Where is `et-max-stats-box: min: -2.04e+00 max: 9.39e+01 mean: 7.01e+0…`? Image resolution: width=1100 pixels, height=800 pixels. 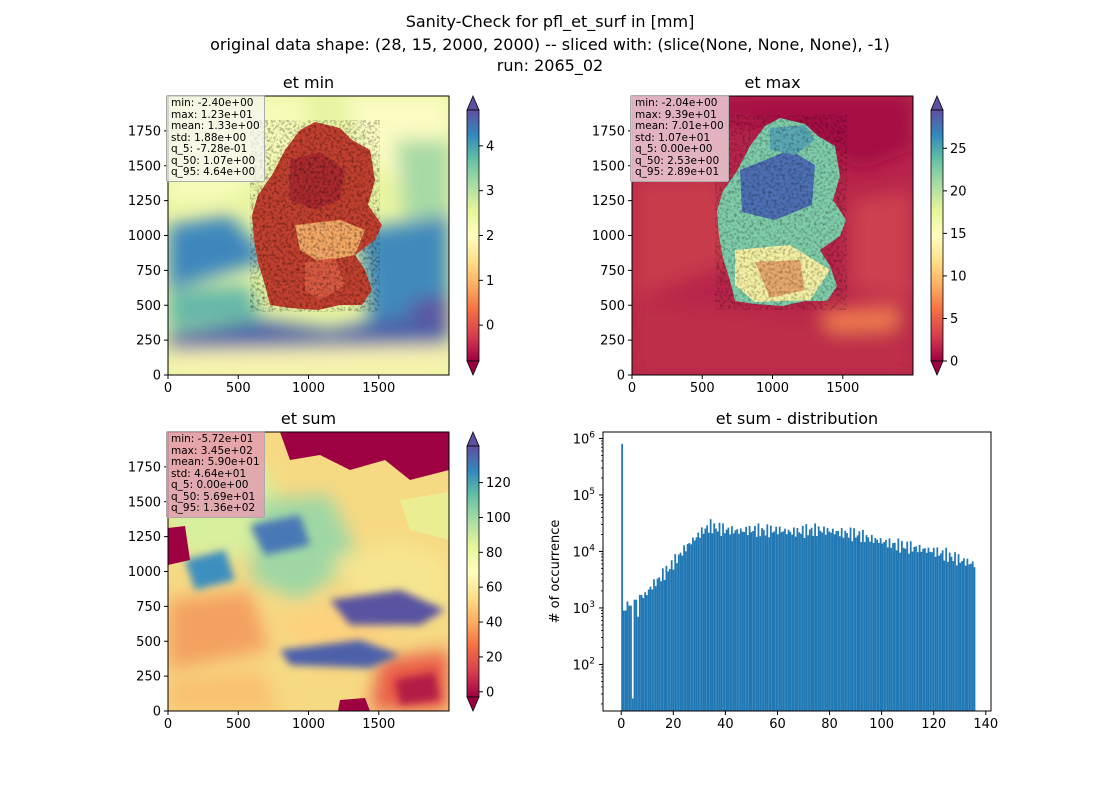 et-max-stats-box: min: -2.04e+00 max: 9.39e+01 mean: 7.01e+0… is located at coordinates (679, 138).